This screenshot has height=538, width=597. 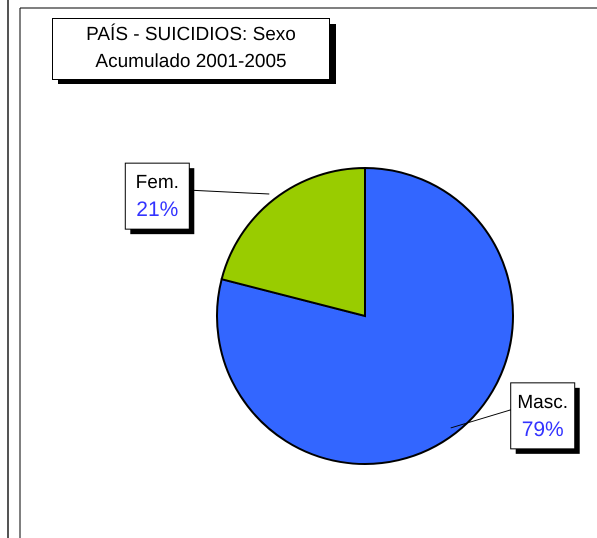 What do you see at coordinates (543, 429) in the screenshot?
I see `data-label: 79%` at bounding box center [543, 429].